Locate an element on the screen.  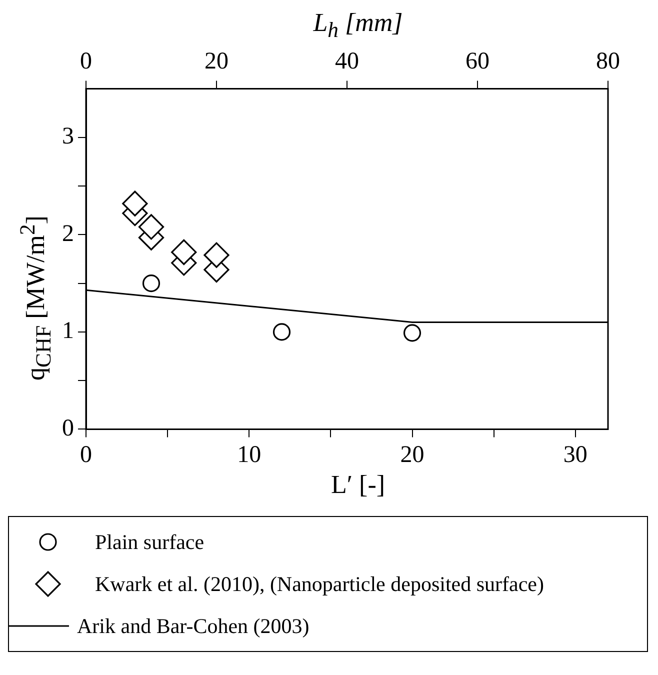
y-tick-label: 2 is located at coordinates (68, 233).